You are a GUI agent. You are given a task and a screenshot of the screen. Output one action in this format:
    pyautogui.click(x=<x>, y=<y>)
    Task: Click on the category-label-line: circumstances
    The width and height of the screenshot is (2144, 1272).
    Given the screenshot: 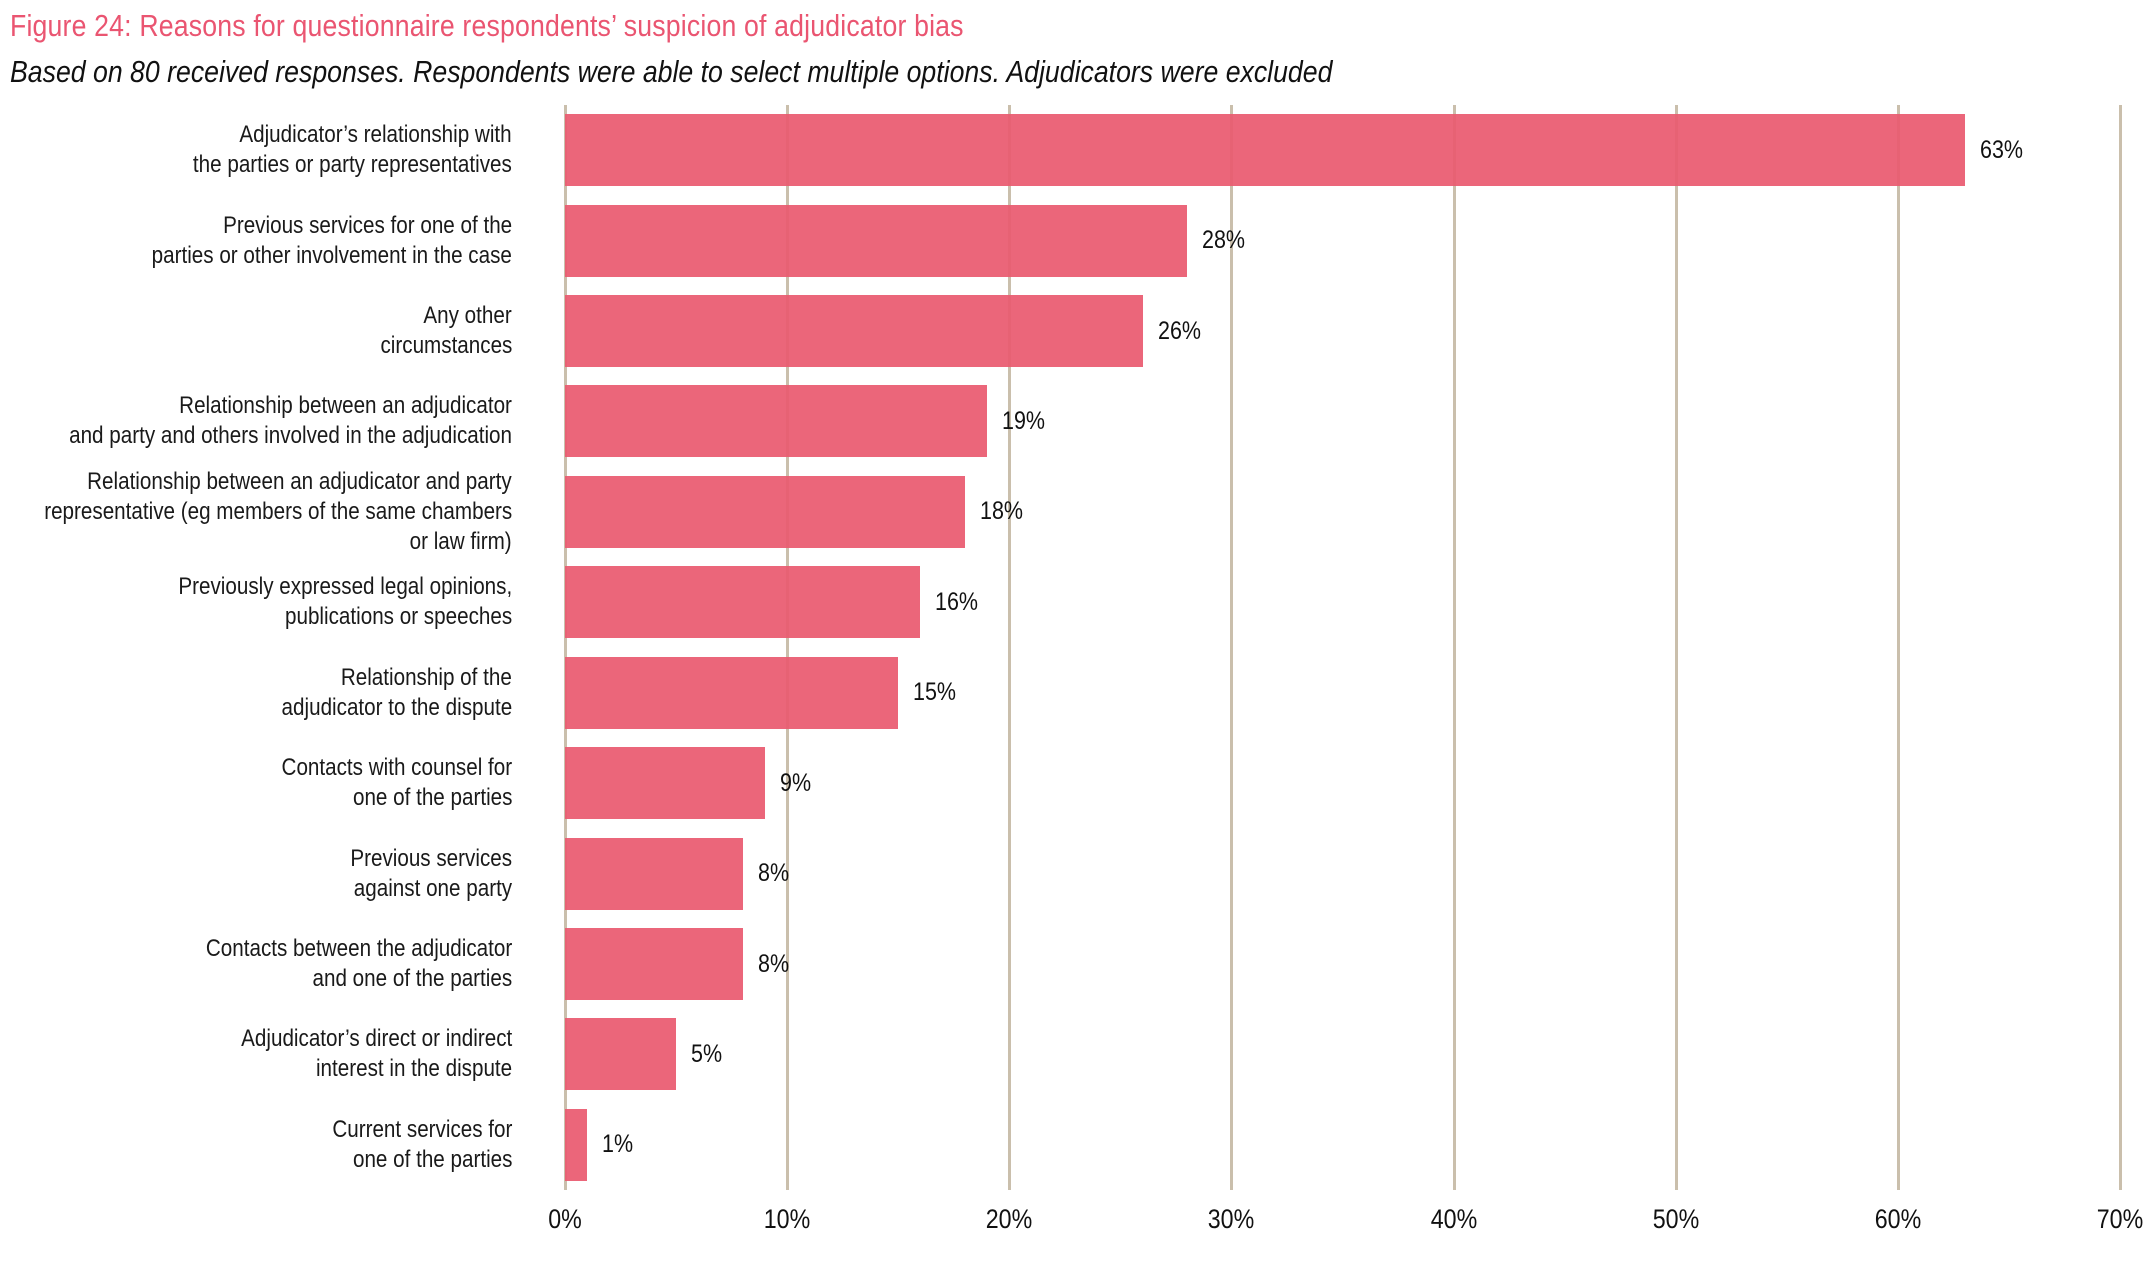 What is the action you would take?
    pyautogui.click(x=446, y=346)
    